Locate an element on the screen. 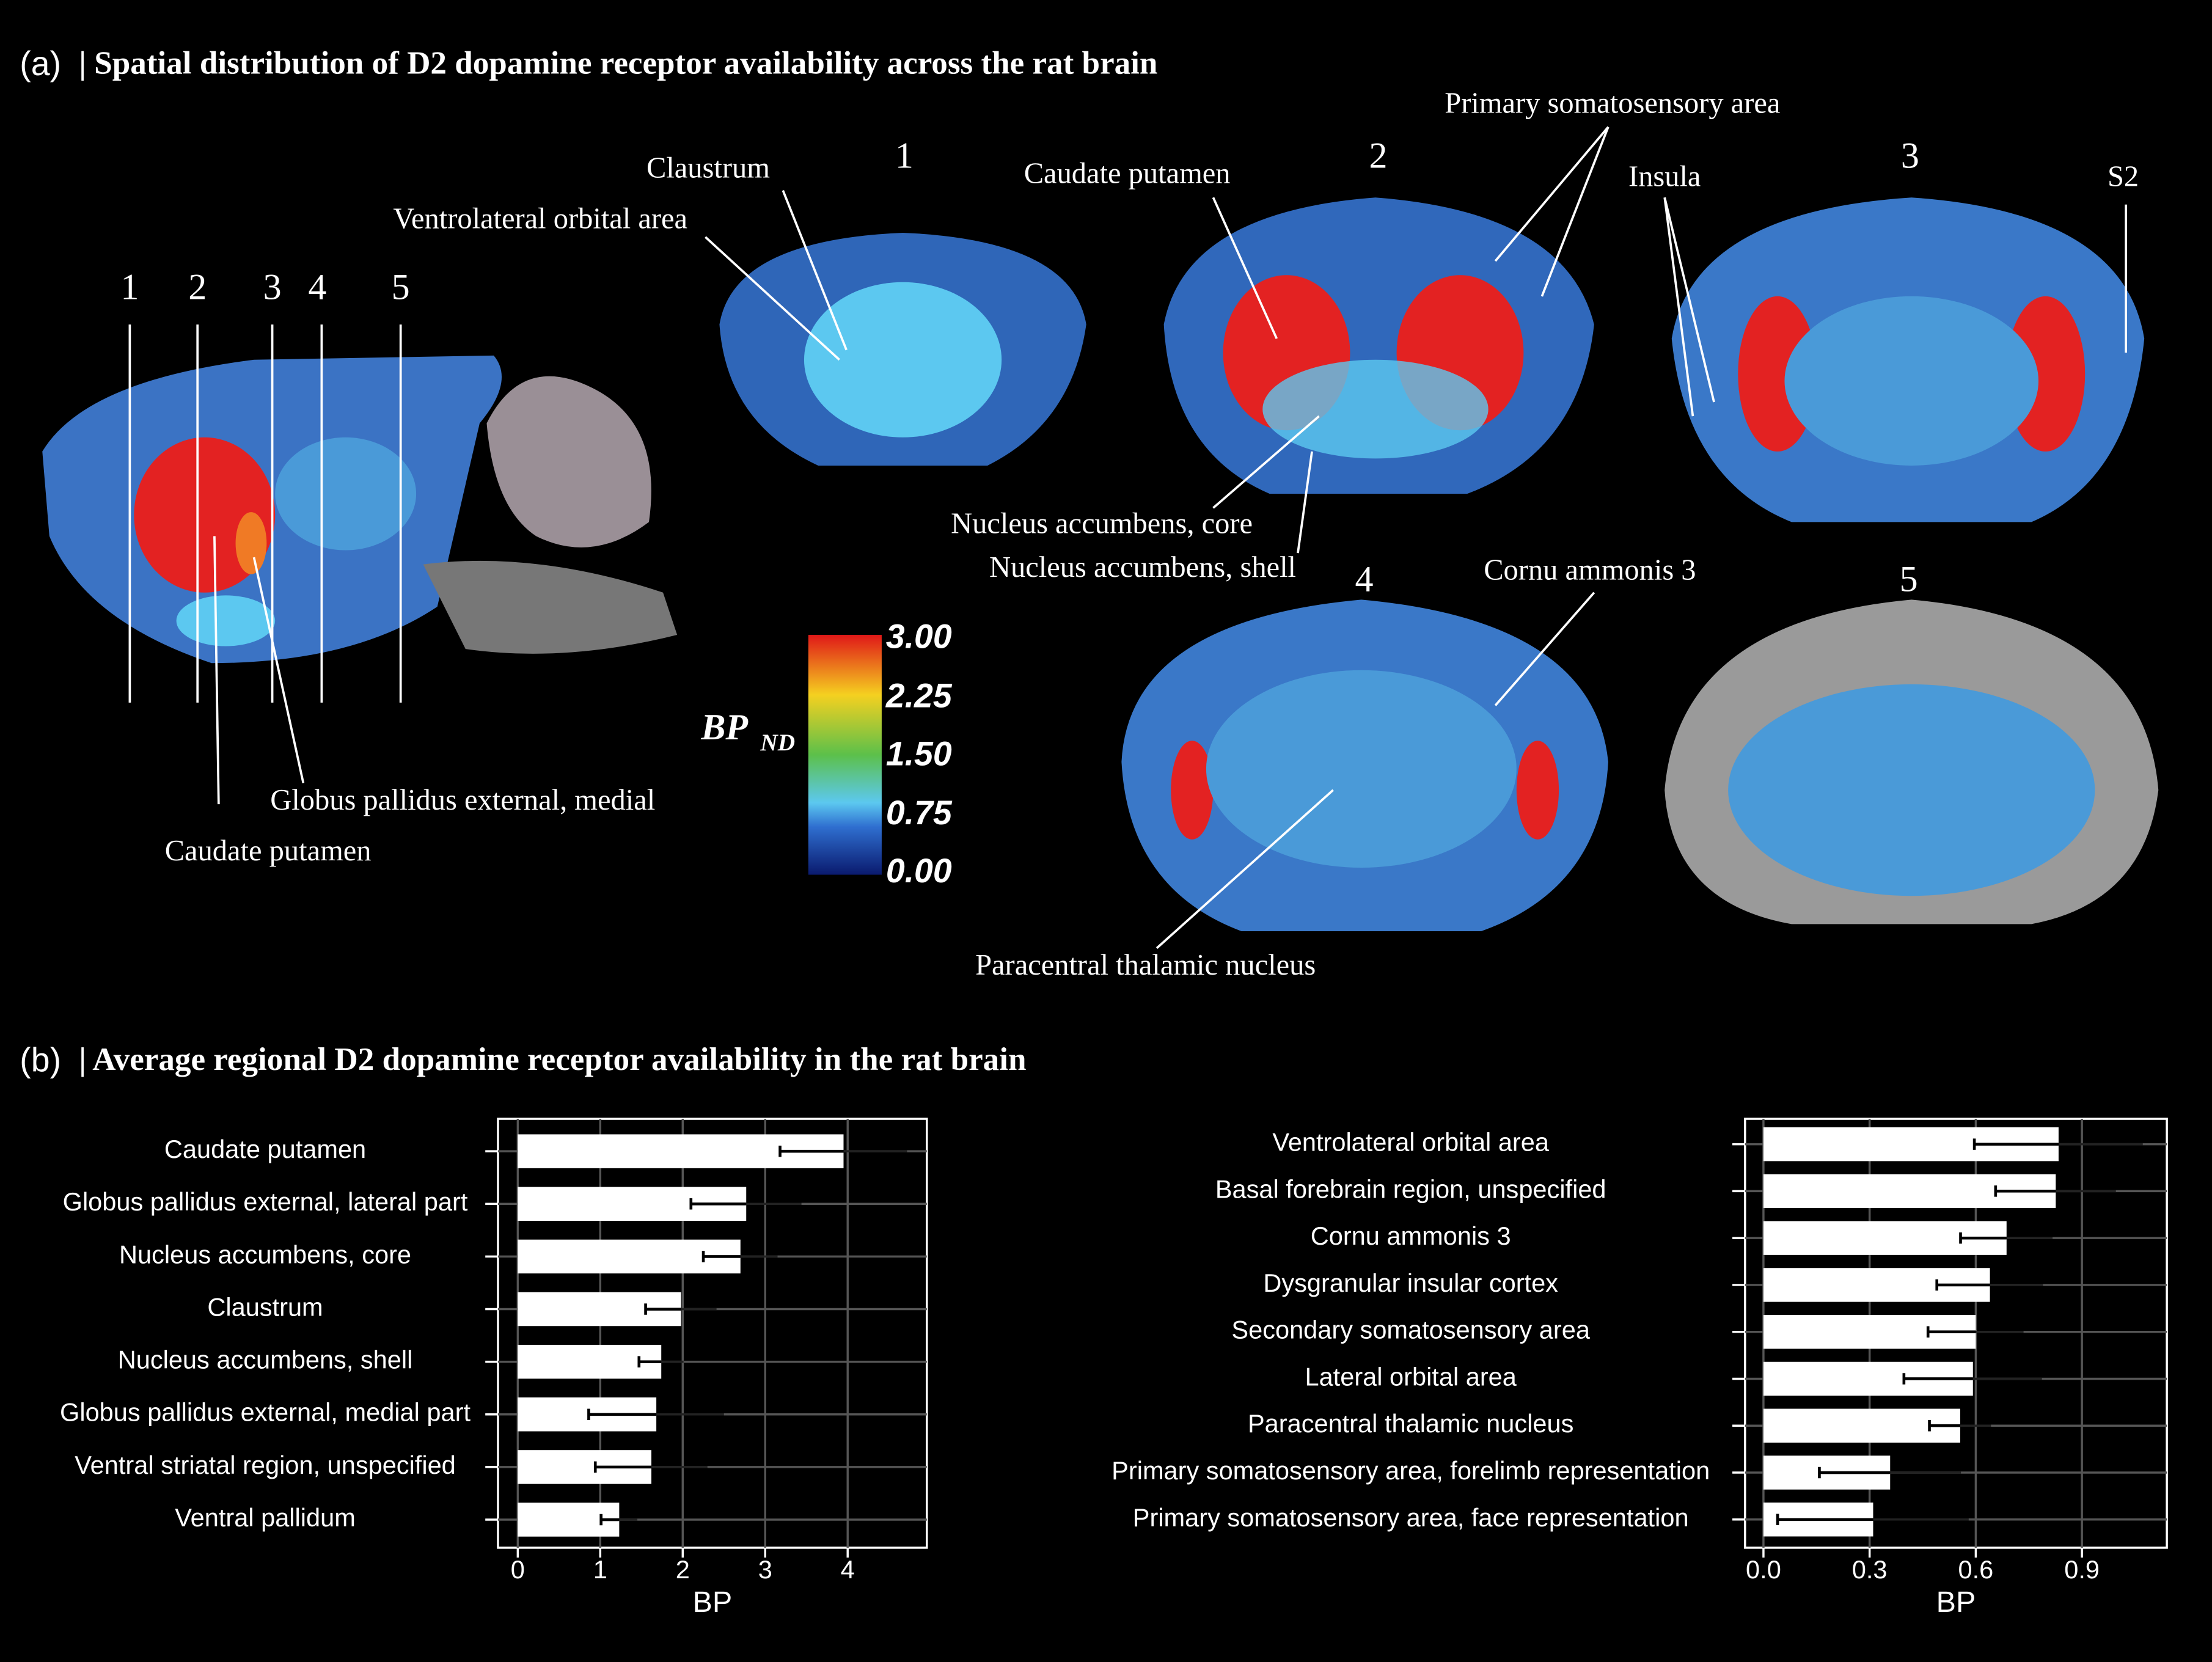  annotation: Nucleus accumbens, core is located at coordinates (1102, 523).